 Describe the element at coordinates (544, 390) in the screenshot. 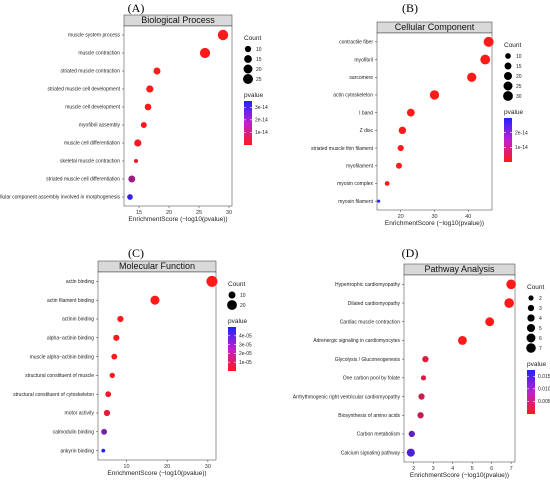

I see `colorbar-label: 0.010` at that location.